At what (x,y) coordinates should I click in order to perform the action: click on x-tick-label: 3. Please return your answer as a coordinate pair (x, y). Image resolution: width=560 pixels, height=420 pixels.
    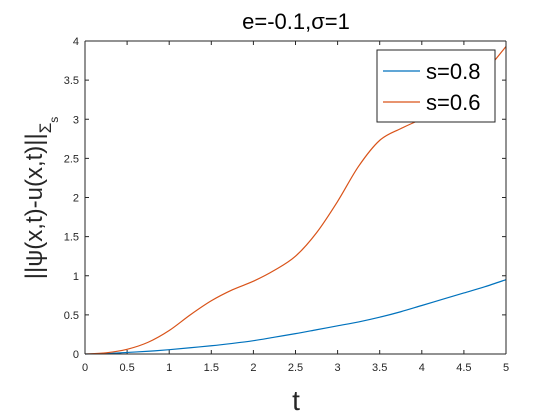
    Looking at the image, I should click on (338, 368).